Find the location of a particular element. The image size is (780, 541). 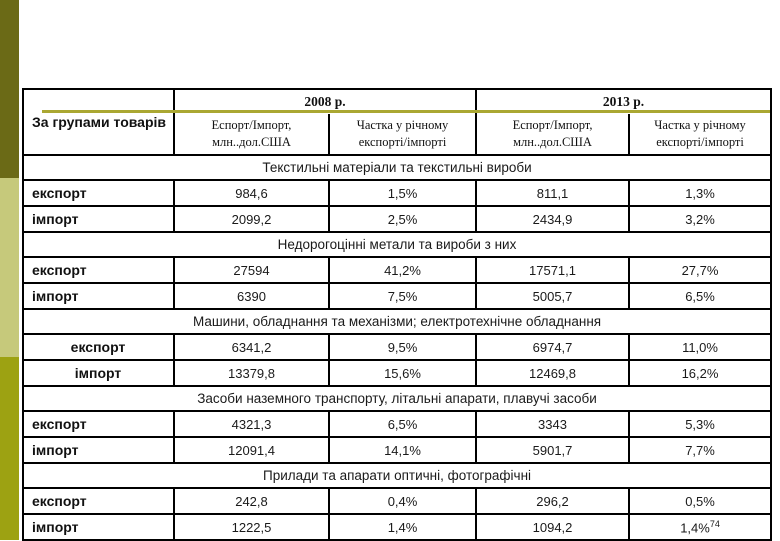

subheader-2008-volume: Еспорт/Імпорт, млн..дол.США is located at coordinates (251, 135).